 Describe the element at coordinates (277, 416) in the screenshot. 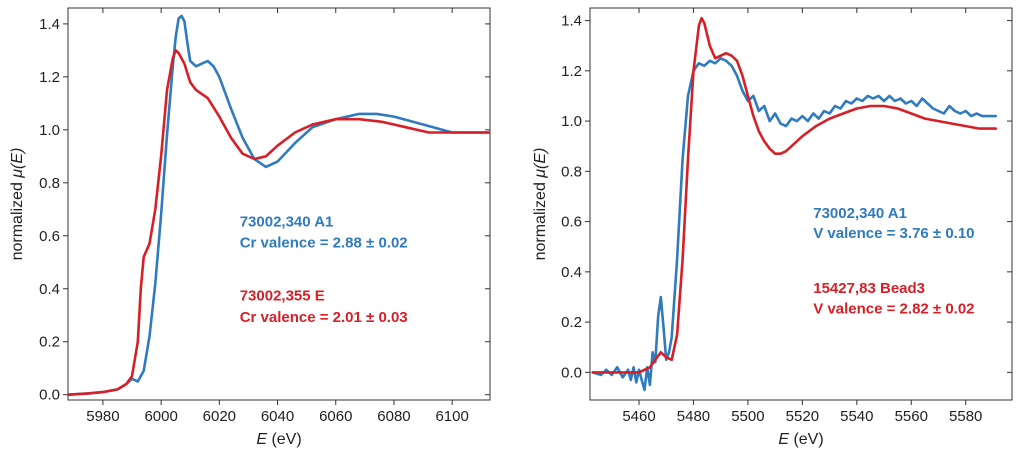

I see `chart-1-x-tick-label: 6040` at that location.